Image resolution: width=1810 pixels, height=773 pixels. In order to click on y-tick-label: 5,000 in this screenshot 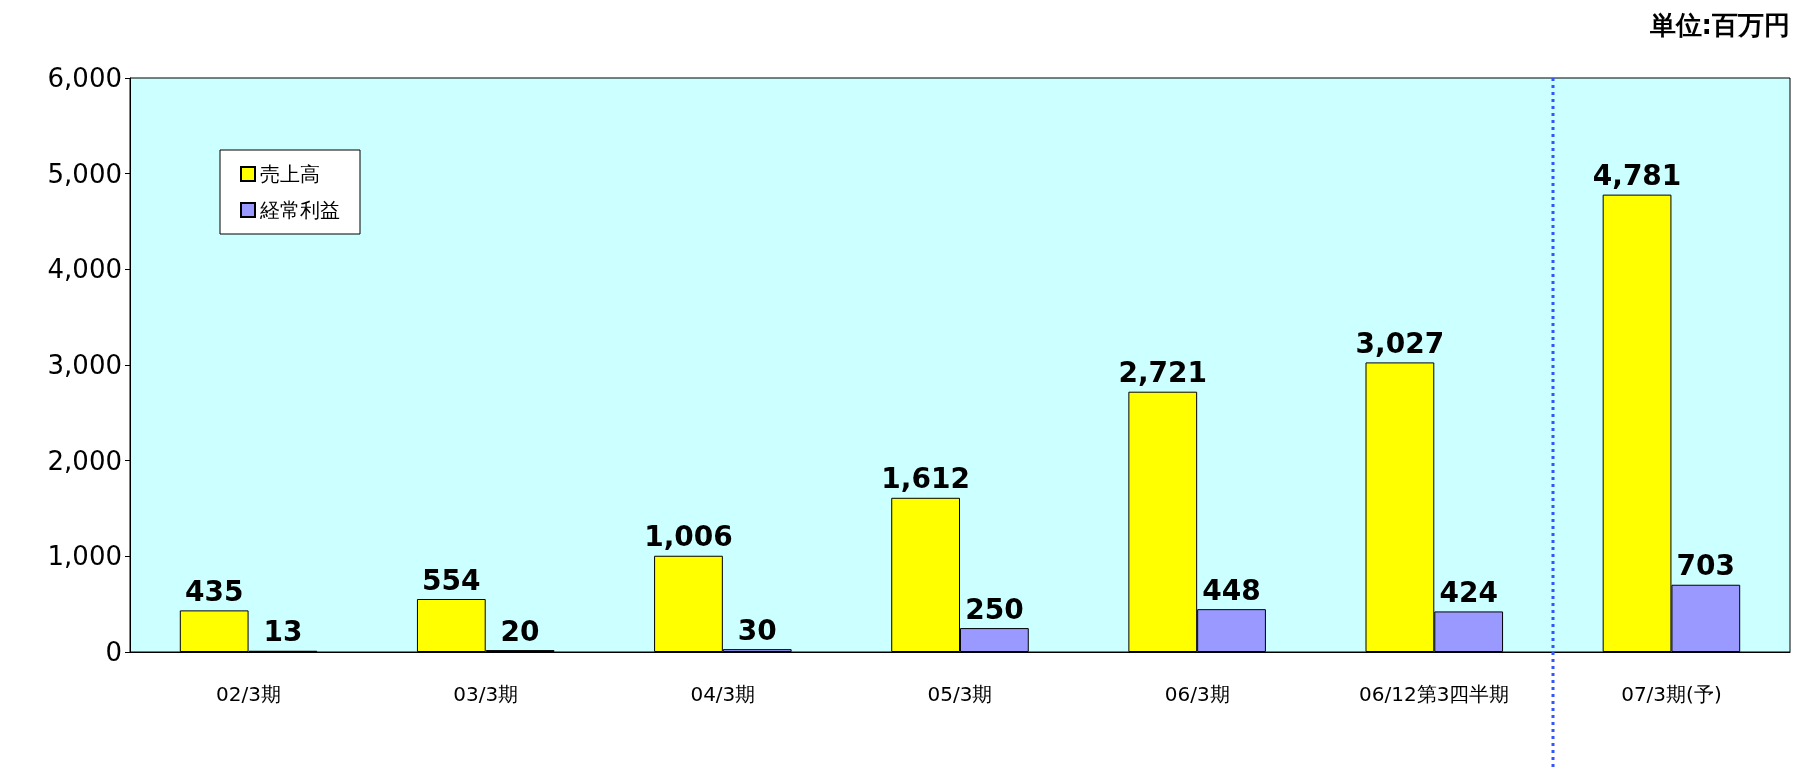, I will do `click(84, 173)`.